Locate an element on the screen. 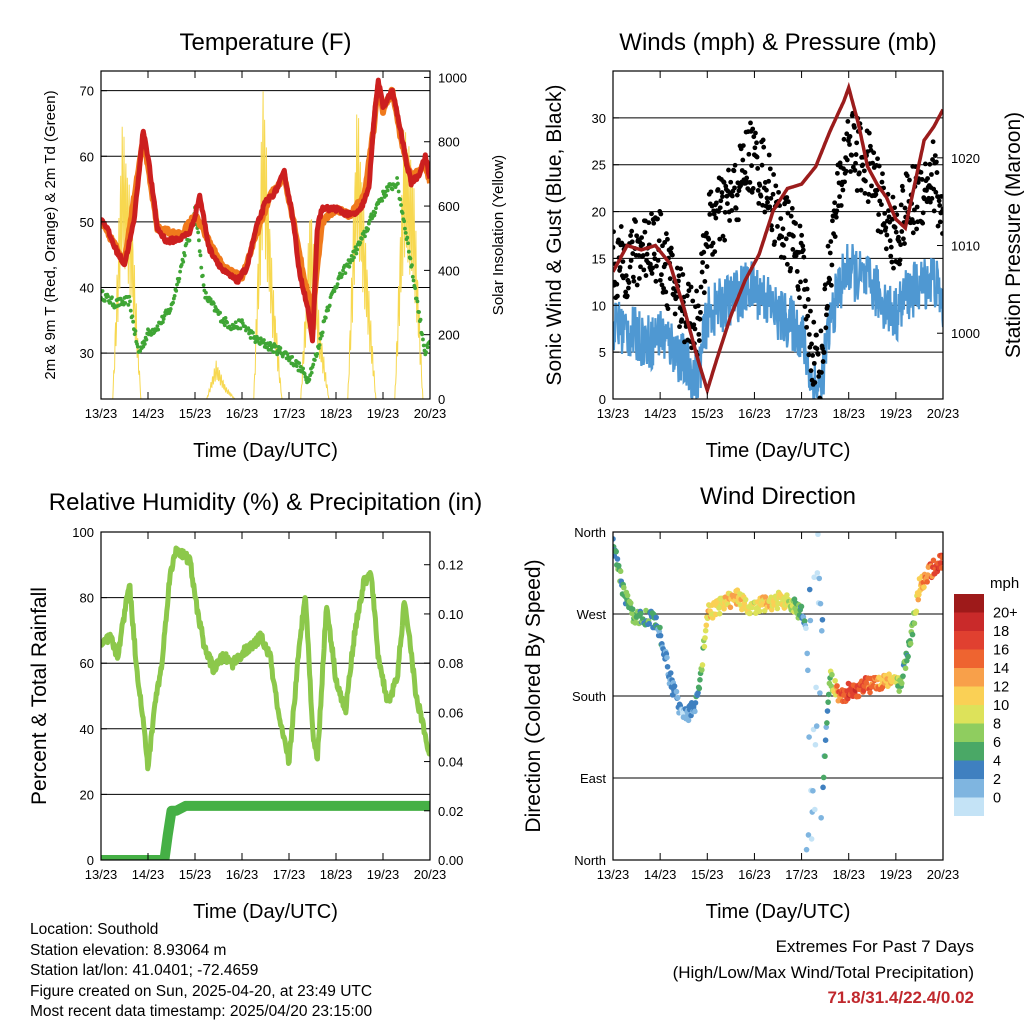 Image resolution: width=1024 pixels, height=1024 pixels. plot-area is located at coordinates (778, 692).